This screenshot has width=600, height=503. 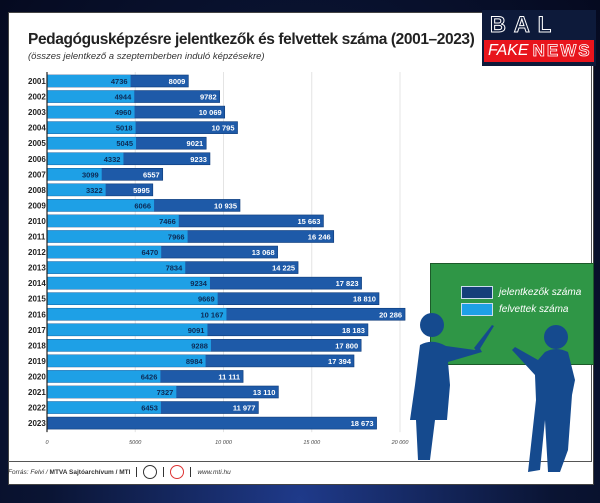 I want to click on y-tick-label: 2018, so click(x=37, y=345).